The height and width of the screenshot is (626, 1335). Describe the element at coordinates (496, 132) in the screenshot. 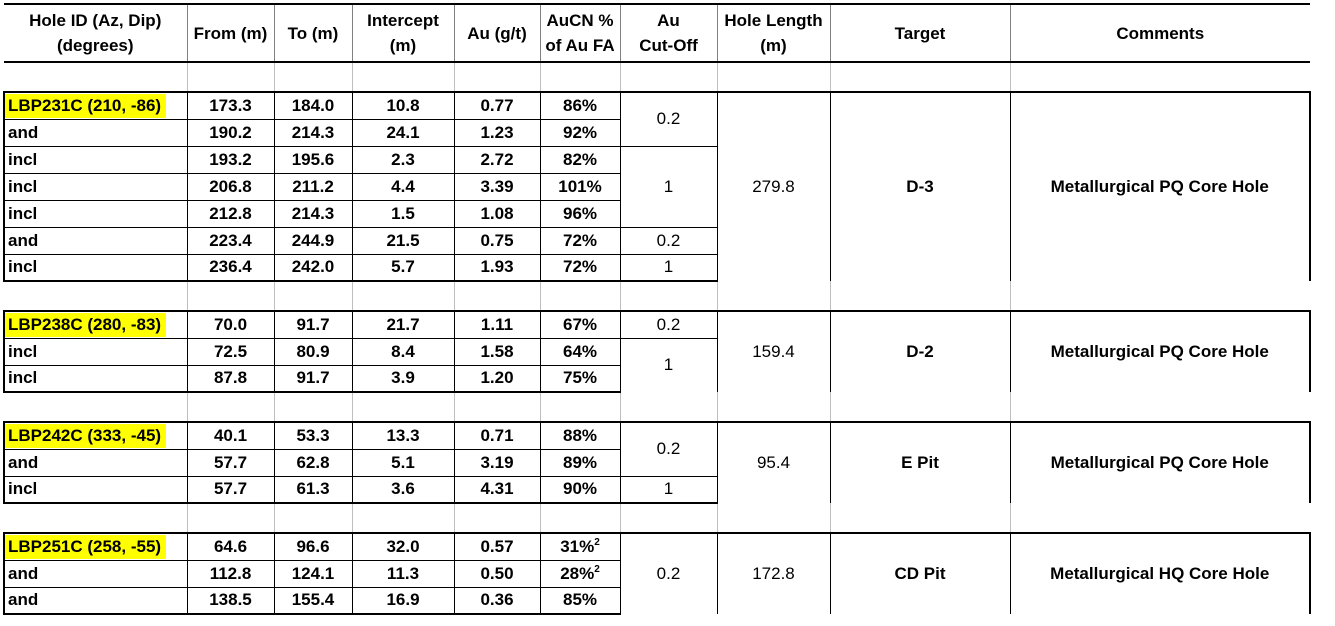

I see `au-grade-cell: 1.23` at that location.